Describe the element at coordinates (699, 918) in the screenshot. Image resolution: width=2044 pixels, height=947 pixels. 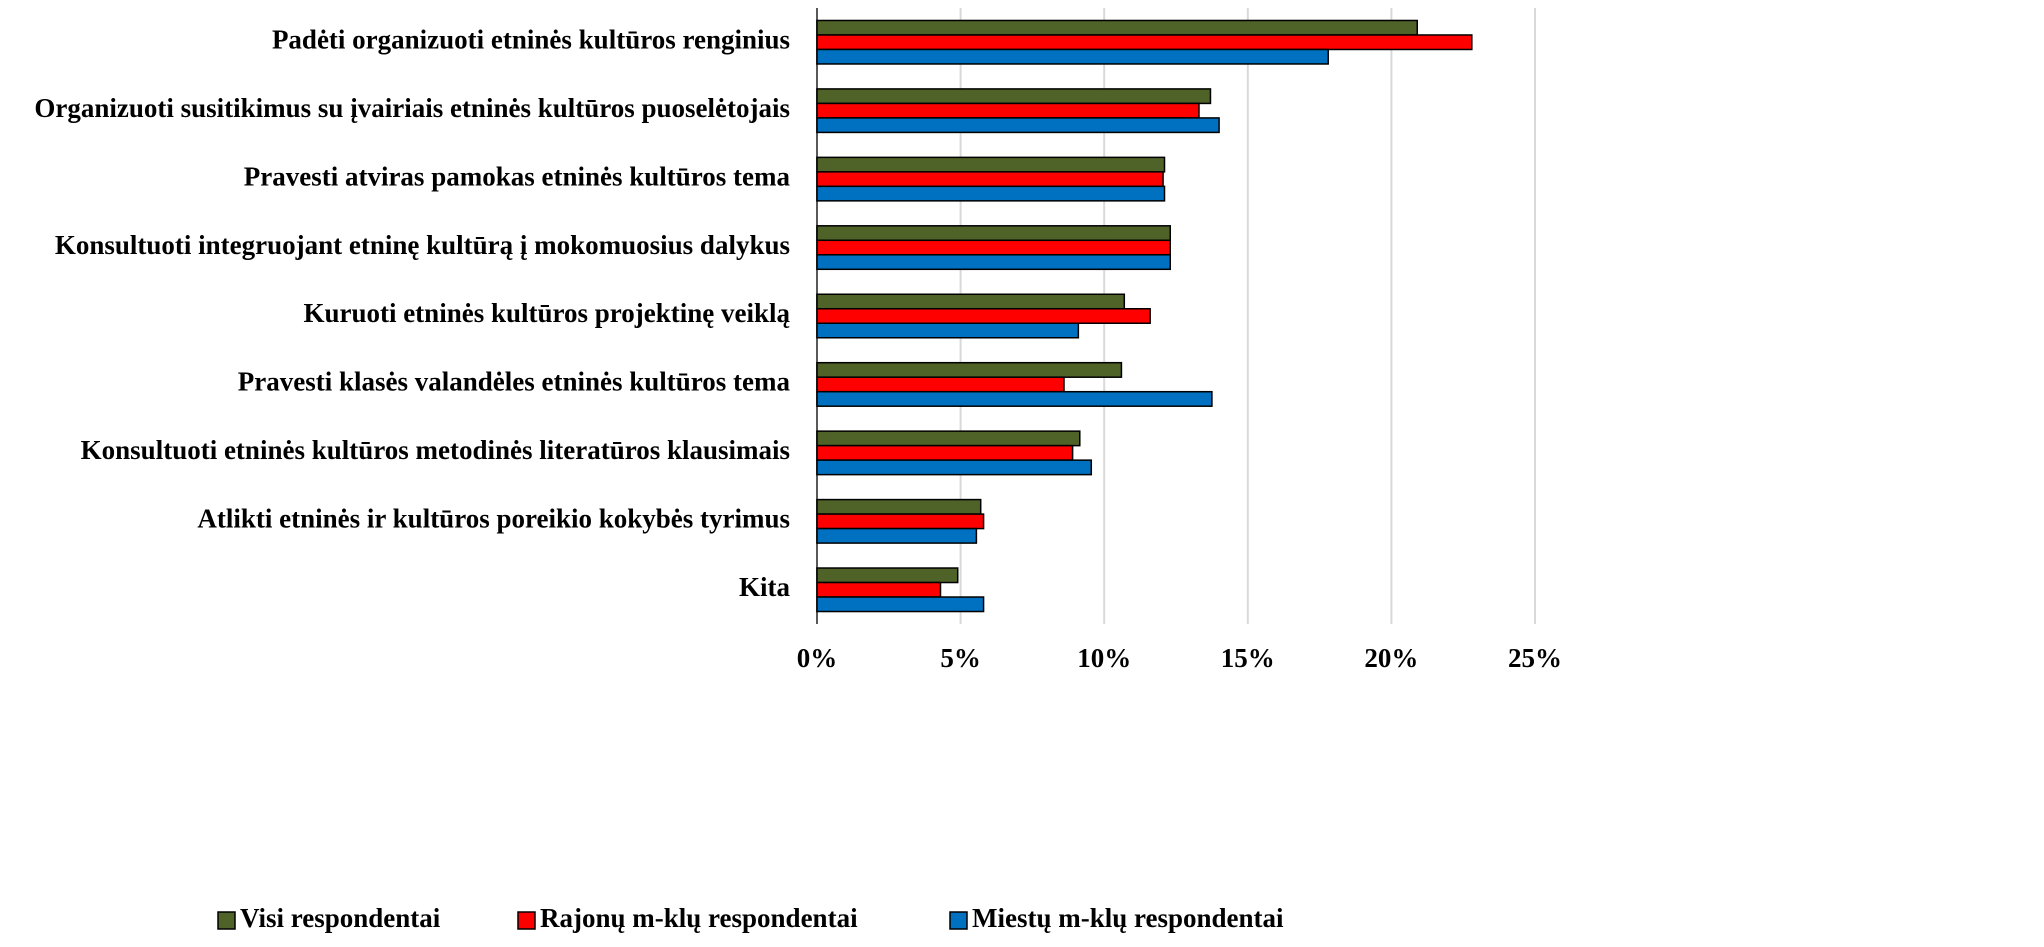
I see `legend-label: Rajonų m-klų respondentai` at that location.